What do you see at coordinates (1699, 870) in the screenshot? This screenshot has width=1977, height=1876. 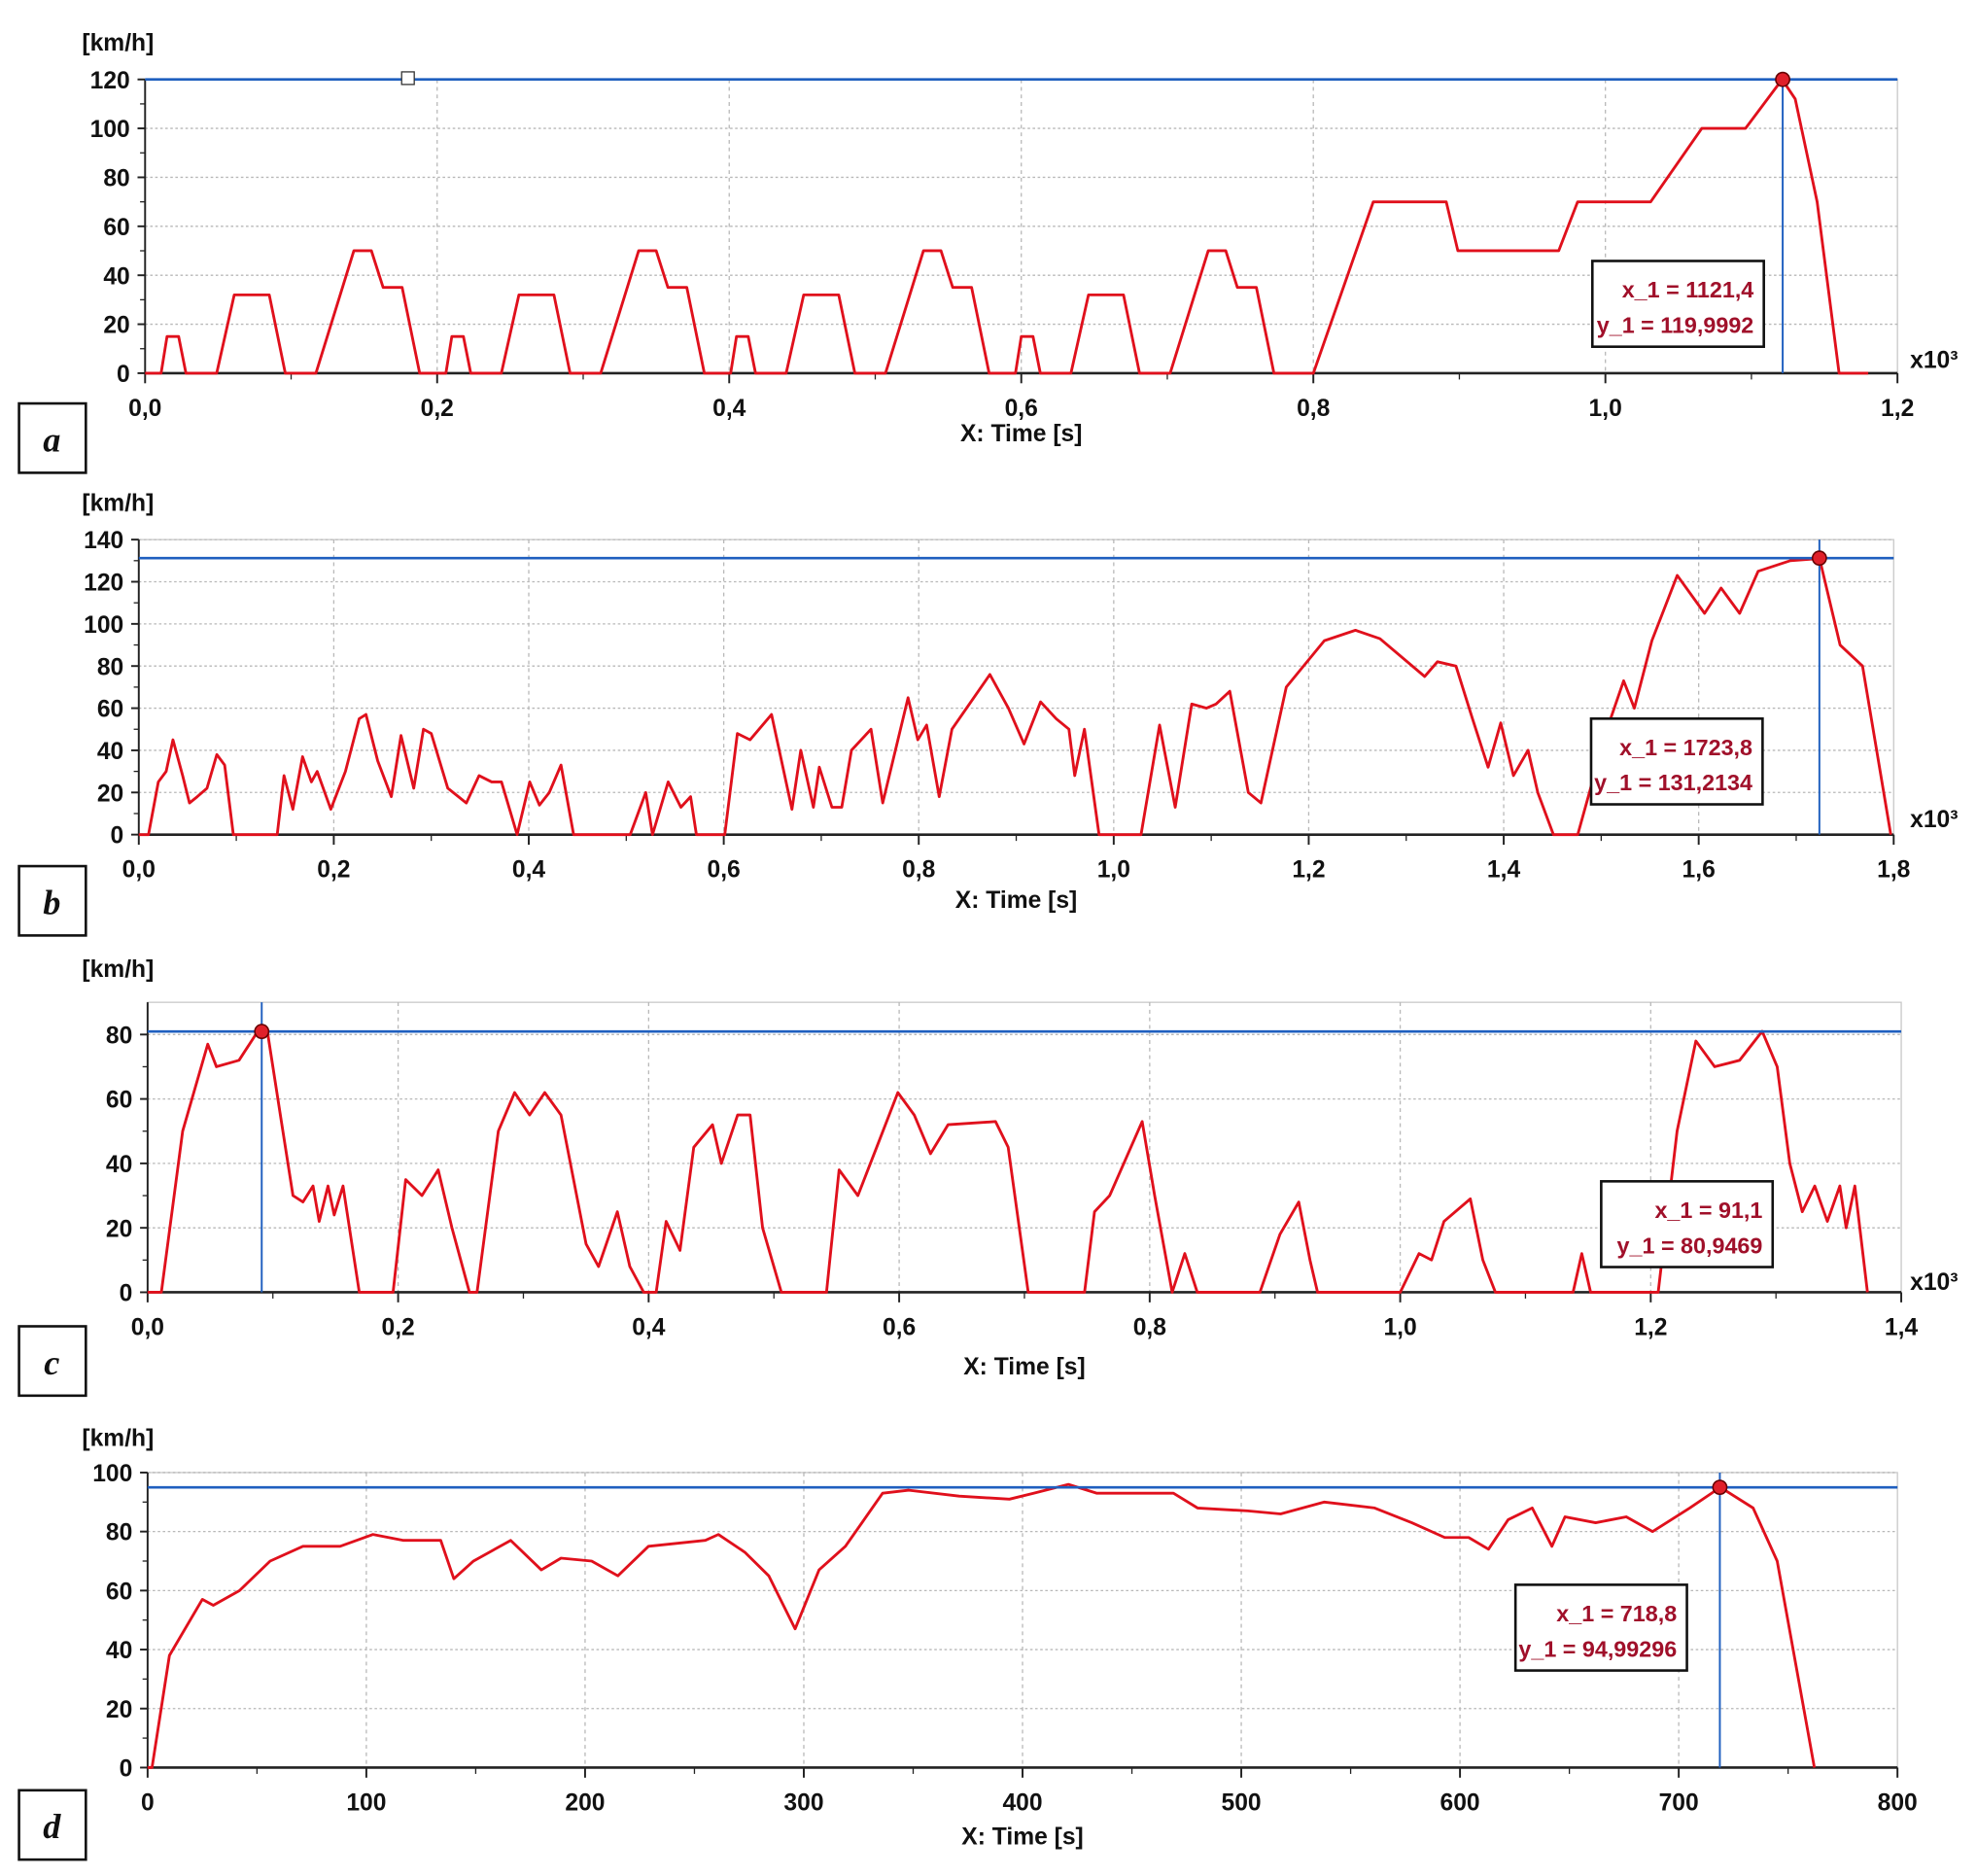 I see `x-tick-label: 1,6` at bounding box center [1699, 870].